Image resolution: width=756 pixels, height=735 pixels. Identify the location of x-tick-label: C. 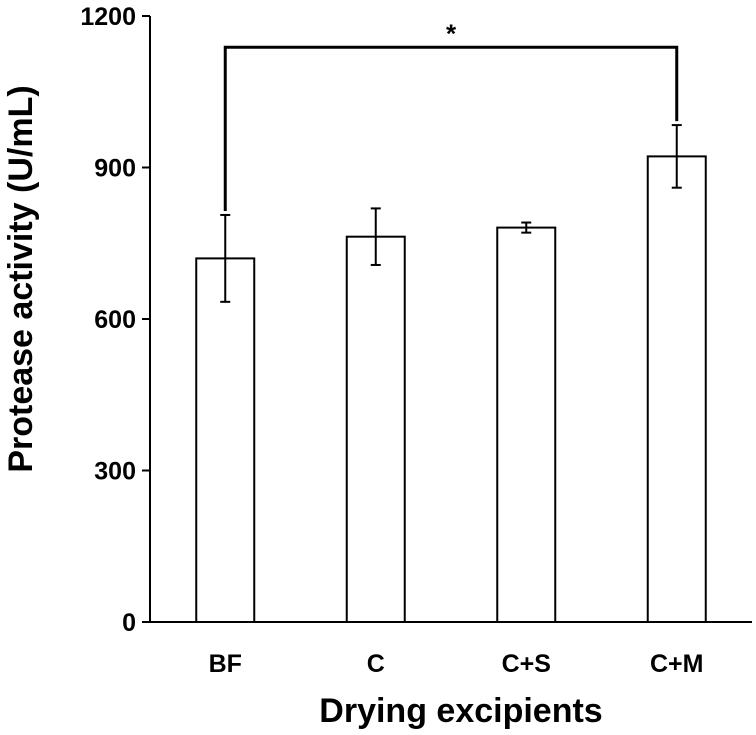
(376, 664).